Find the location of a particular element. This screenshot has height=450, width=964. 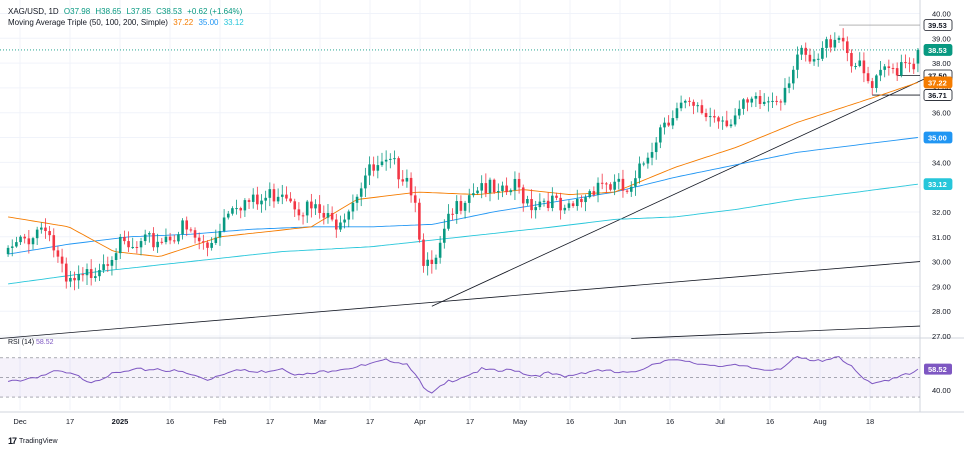

tradingview-logo-icon: 17 is located at coordinates (12, 441).